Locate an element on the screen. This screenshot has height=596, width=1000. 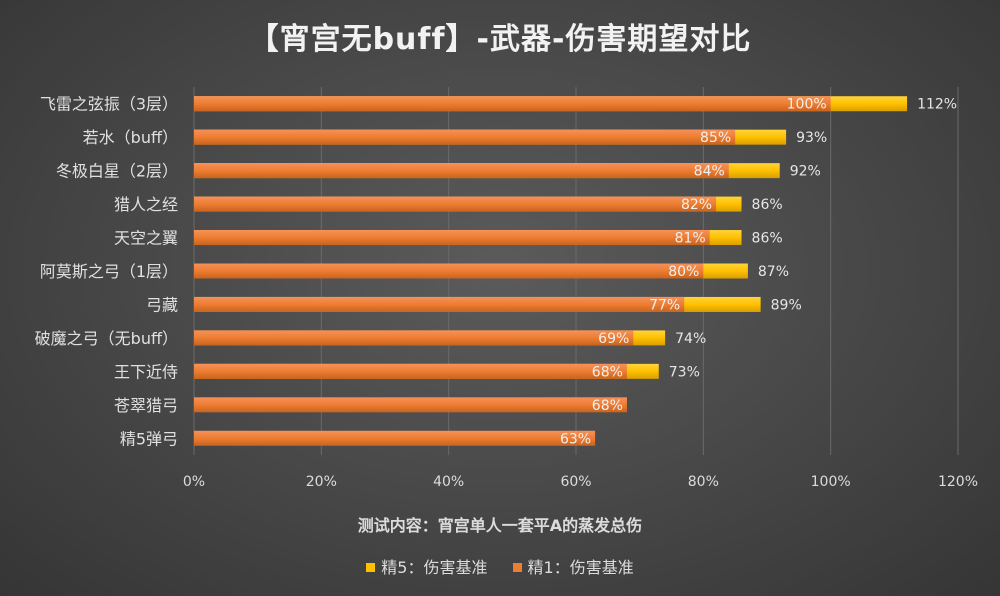
data-label-r1: 63% is located at coordinates (575, 439).